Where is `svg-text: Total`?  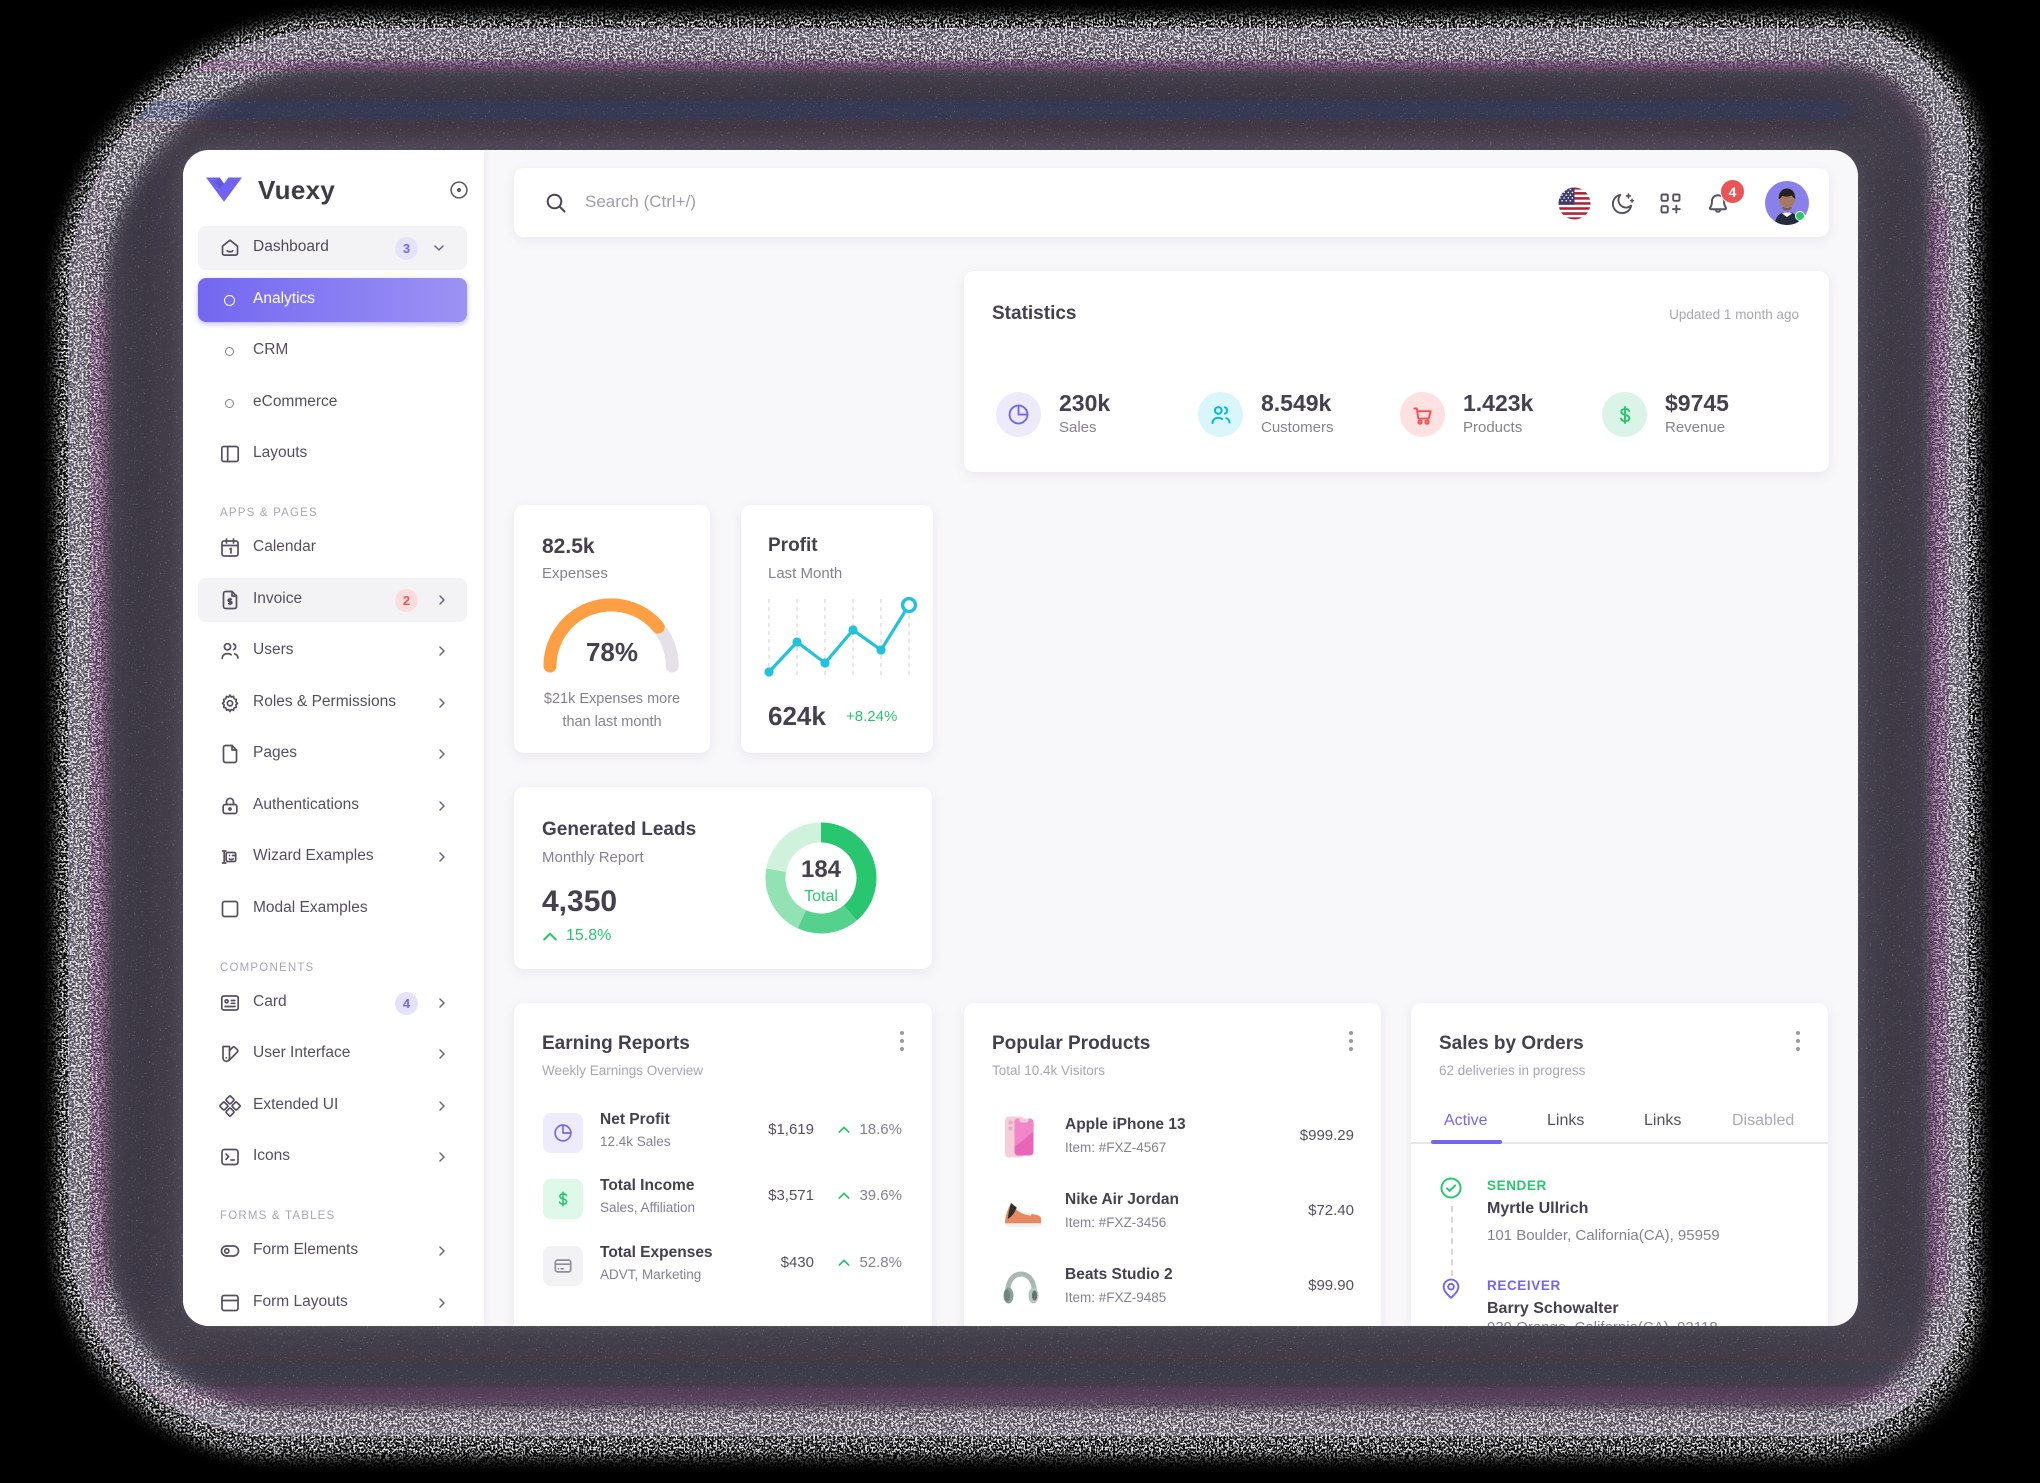
svg-text: Total is located at coordinates (821, 896).